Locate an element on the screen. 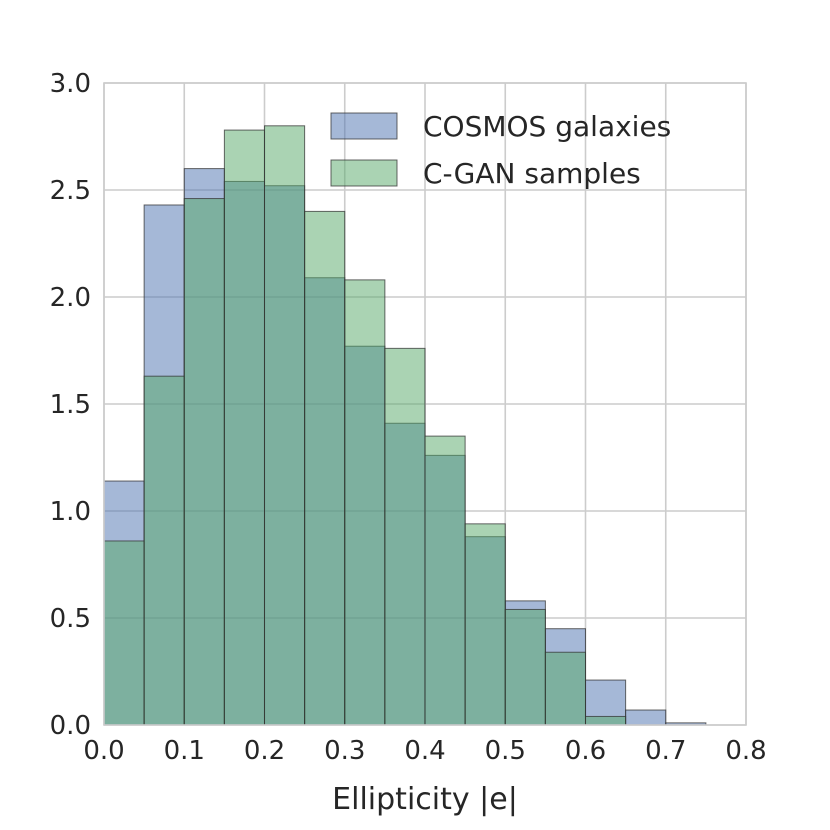 The width and height of the screenshot is (830, 830). y-tick-label: 2.5 is located at coordinates (70, 191).